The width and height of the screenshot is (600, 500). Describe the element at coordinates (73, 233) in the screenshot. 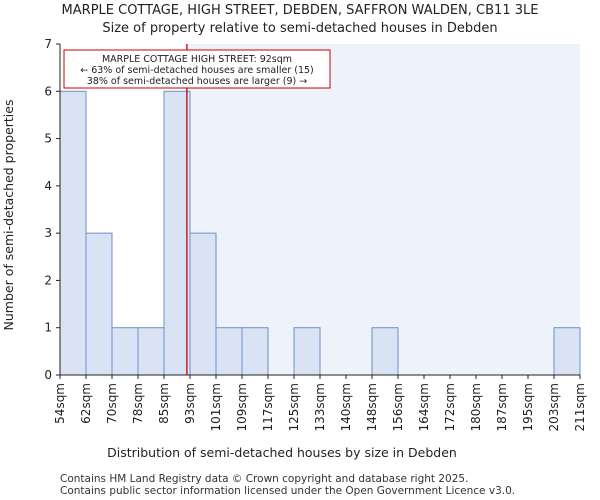

I see `bar-54sqm` at that location.